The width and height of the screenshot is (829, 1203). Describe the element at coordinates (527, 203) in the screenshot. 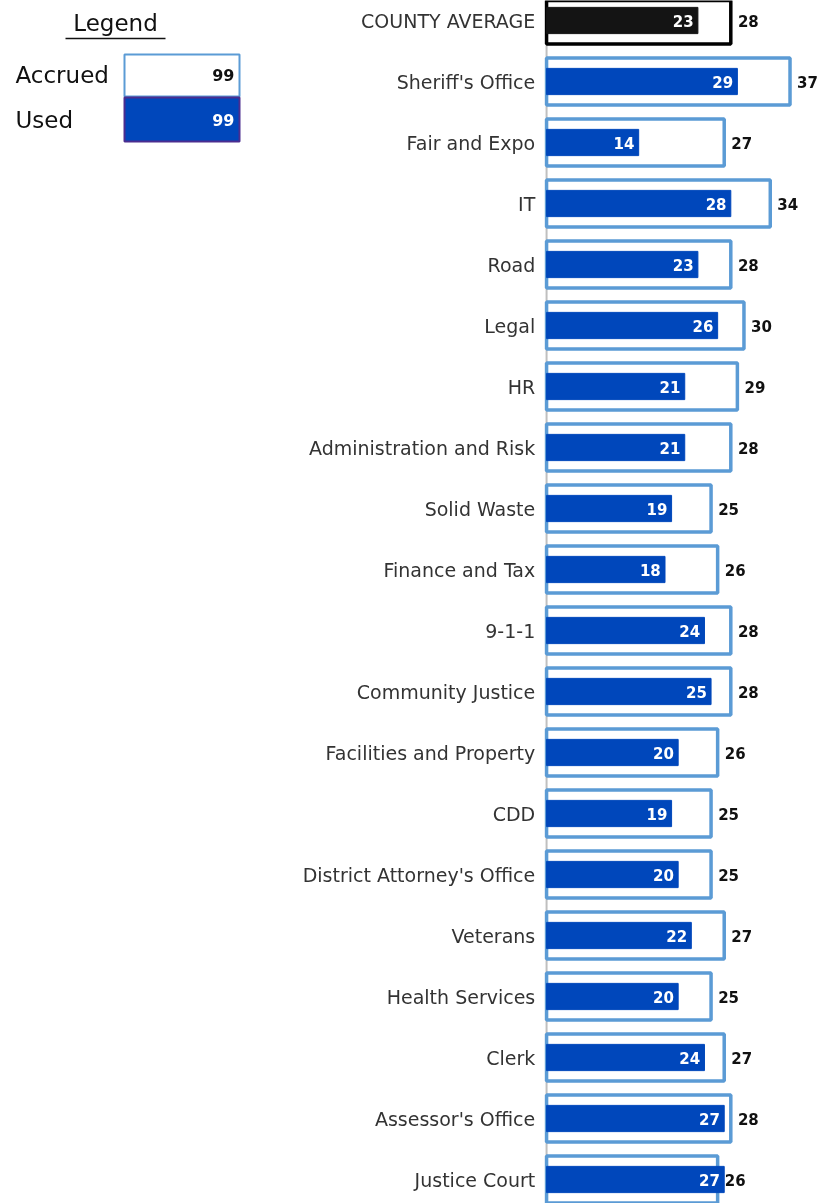

I see `y-tick-label: IT` at that location.